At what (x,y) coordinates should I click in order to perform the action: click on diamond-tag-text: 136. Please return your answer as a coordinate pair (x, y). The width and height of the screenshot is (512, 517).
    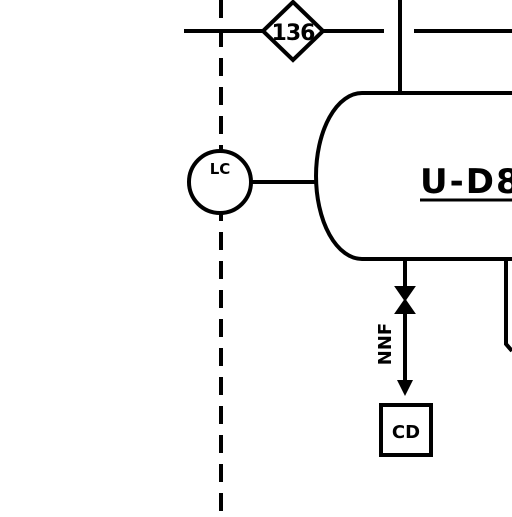
    Looking at the image, I should click on (294, 33).